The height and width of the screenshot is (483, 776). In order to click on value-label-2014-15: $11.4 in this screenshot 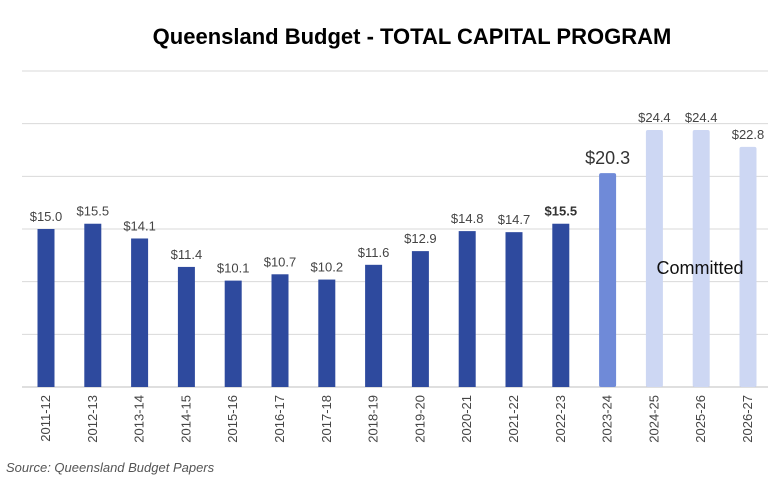, I will do `click(187, 254)`.